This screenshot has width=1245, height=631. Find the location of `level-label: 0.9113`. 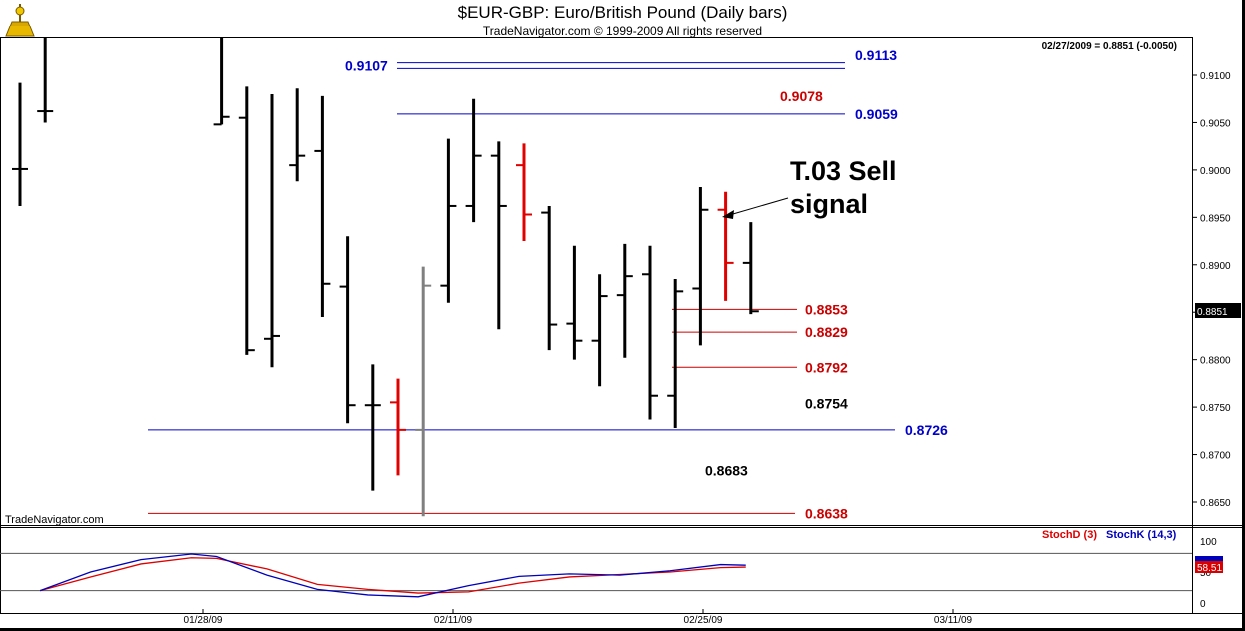

level-label: 0.9113 is located at coordinates (876, 55).